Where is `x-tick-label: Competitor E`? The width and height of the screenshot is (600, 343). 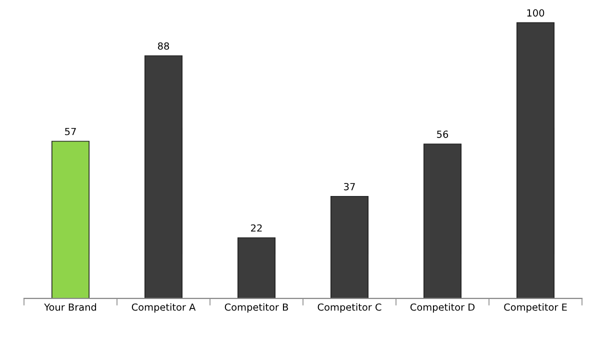
x-tick-label: Competitor E is located at coordinates (535, 308).